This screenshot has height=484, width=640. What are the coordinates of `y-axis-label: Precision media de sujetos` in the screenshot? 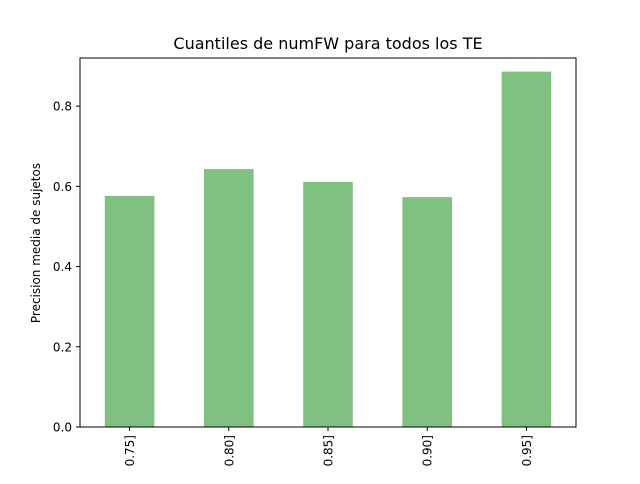 It's located at (36, 243).